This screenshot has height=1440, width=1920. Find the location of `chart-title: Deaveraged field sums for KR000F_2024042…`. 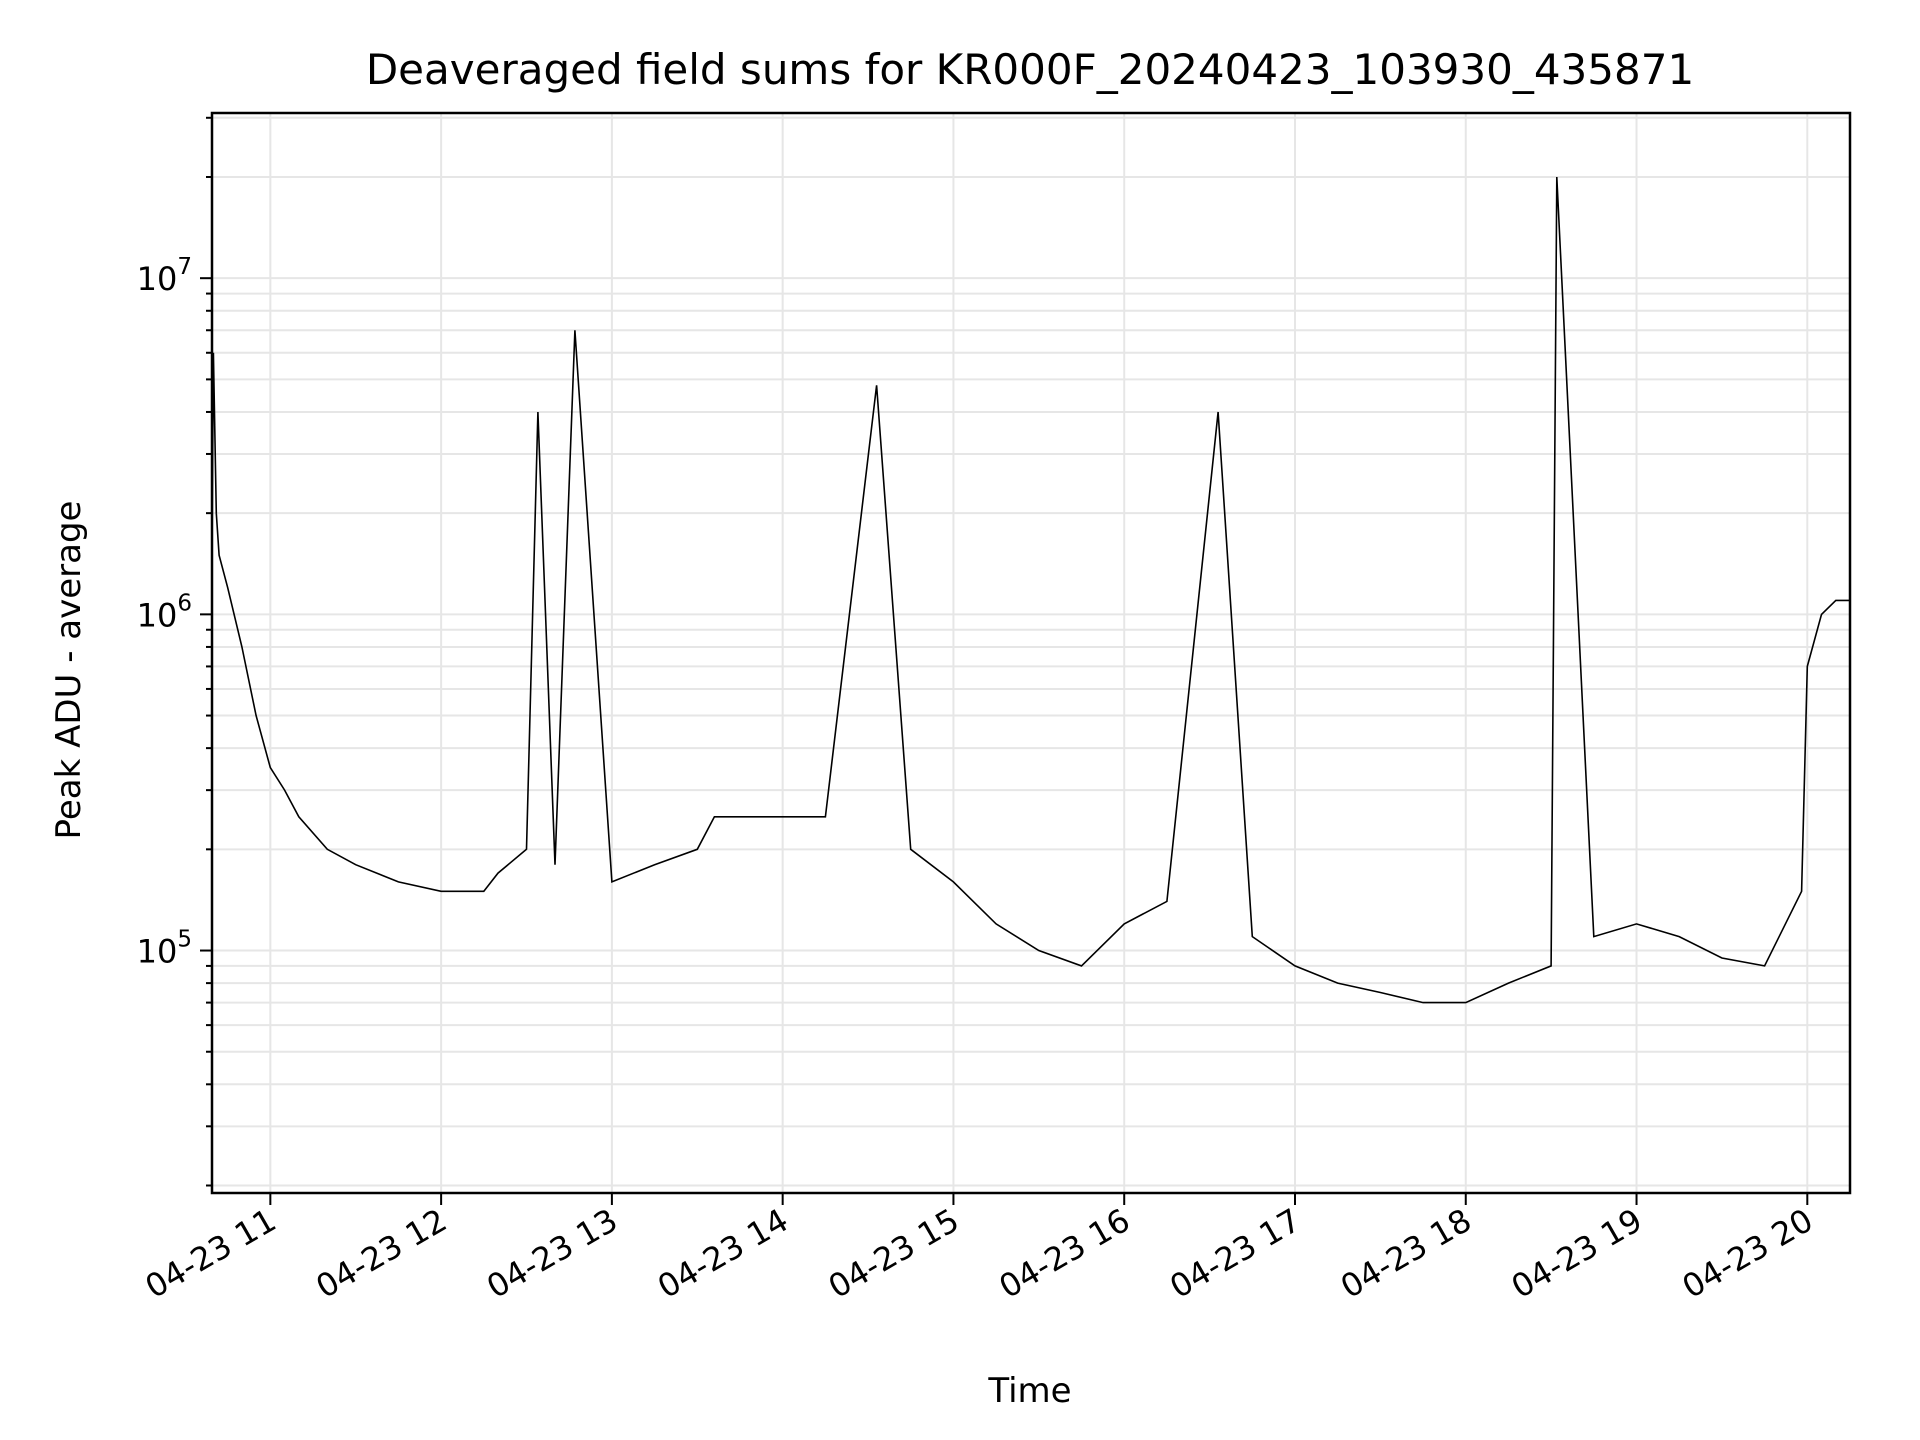

chart-title: Deaveraged field sums for KR000F_2024042… is located at coordinates (1030, 69).